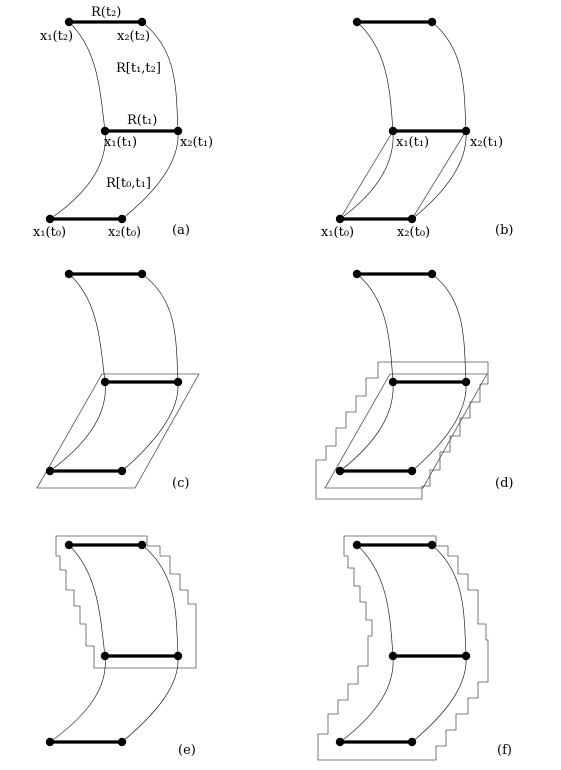 This screenshot has width=561, height=770. Describe the element at coordinates (128, 183) in the screenshot. I see `label-R-t0-t1: R[t₀,t₁]` at that location.